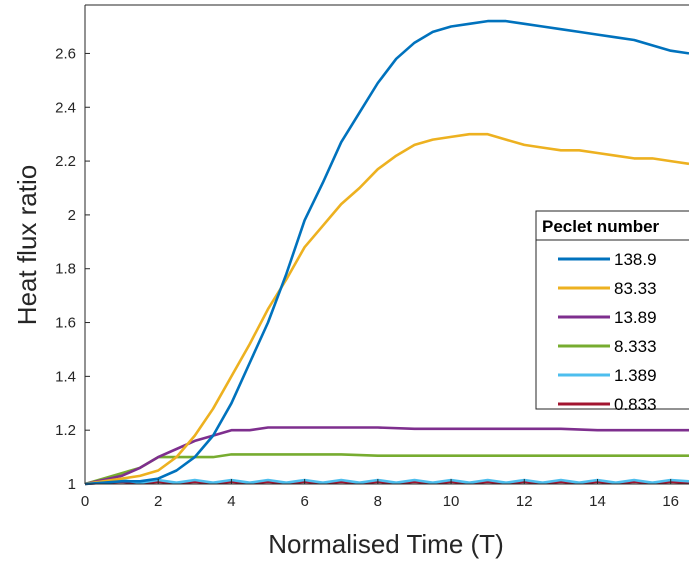 This screenshot has width=689, height=562. I want to click on x-tick-label: 6, so click(304, 501).